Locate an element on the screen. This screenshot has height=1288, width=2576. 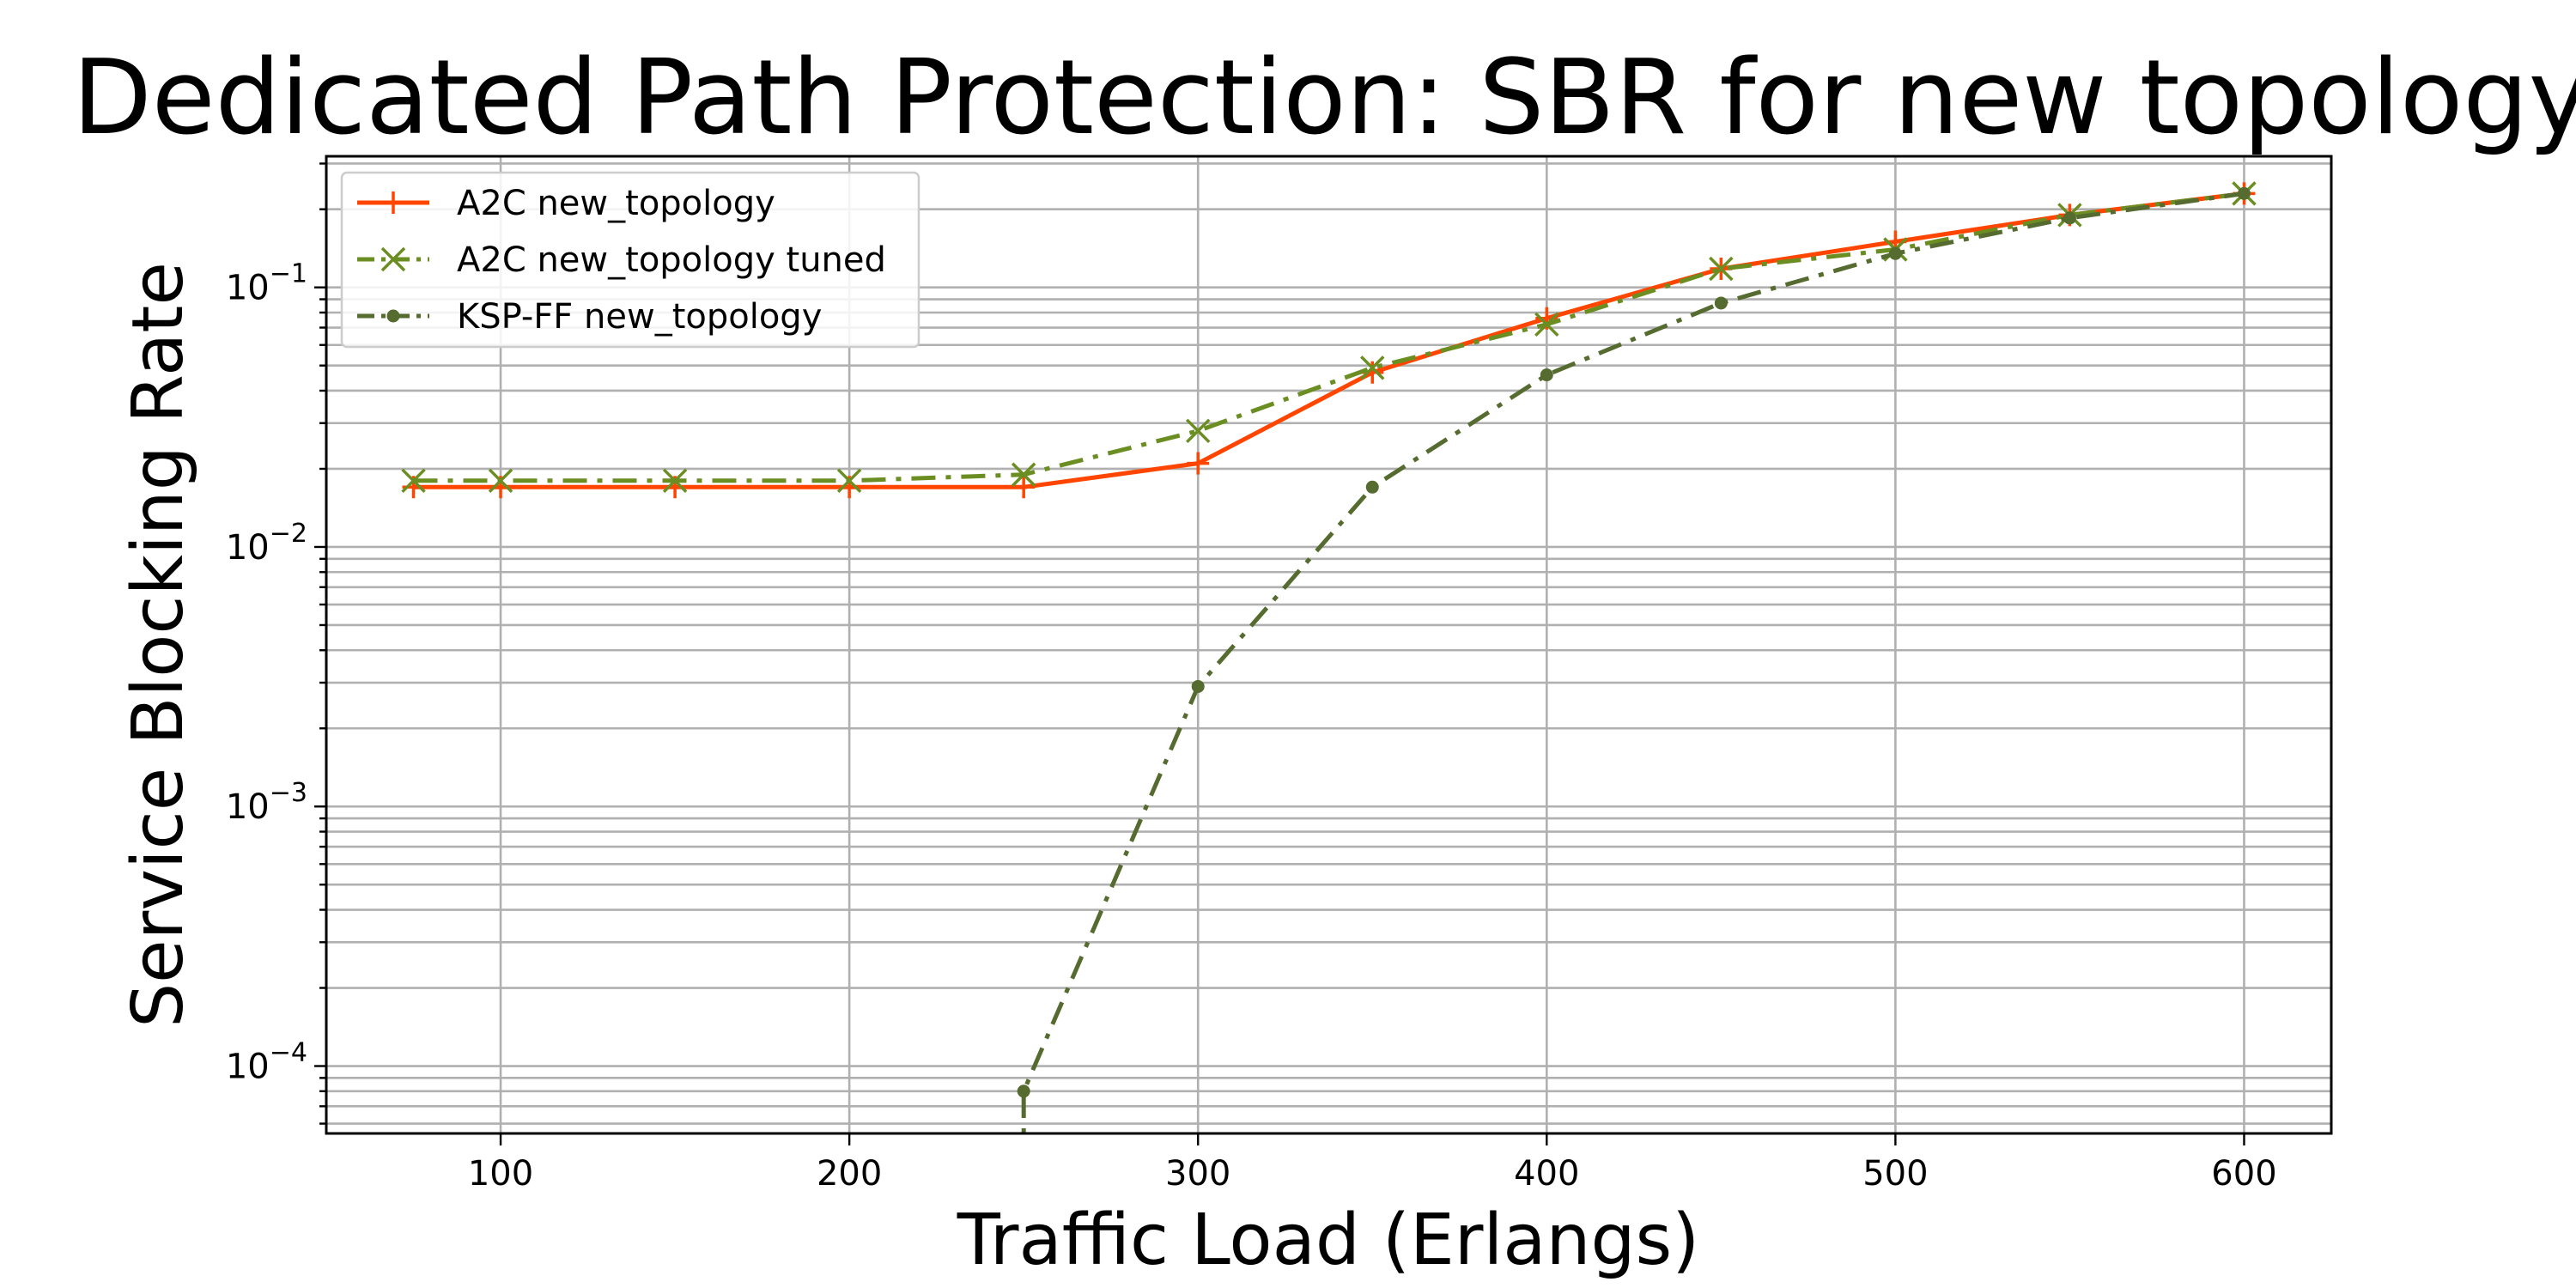
y-tick-label: 10⁻¹ is located at coordinates (266, 283).